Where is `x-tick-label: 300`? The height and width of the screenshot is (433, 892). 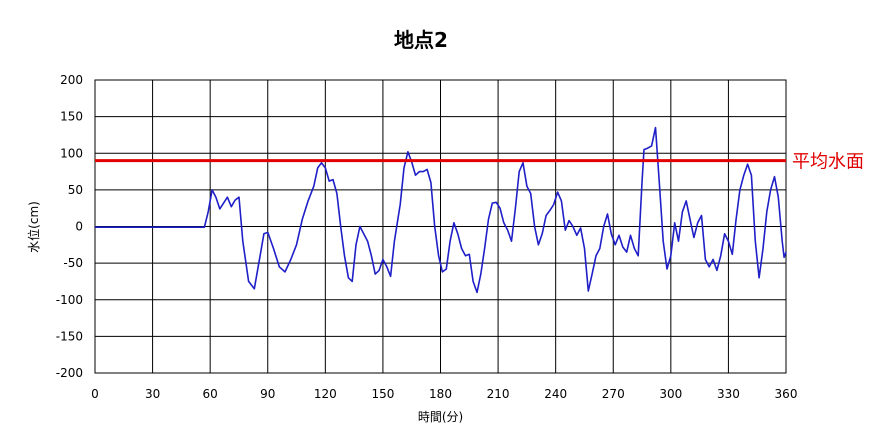
x-tick-label: 300 is located at coordinates (670, 394).